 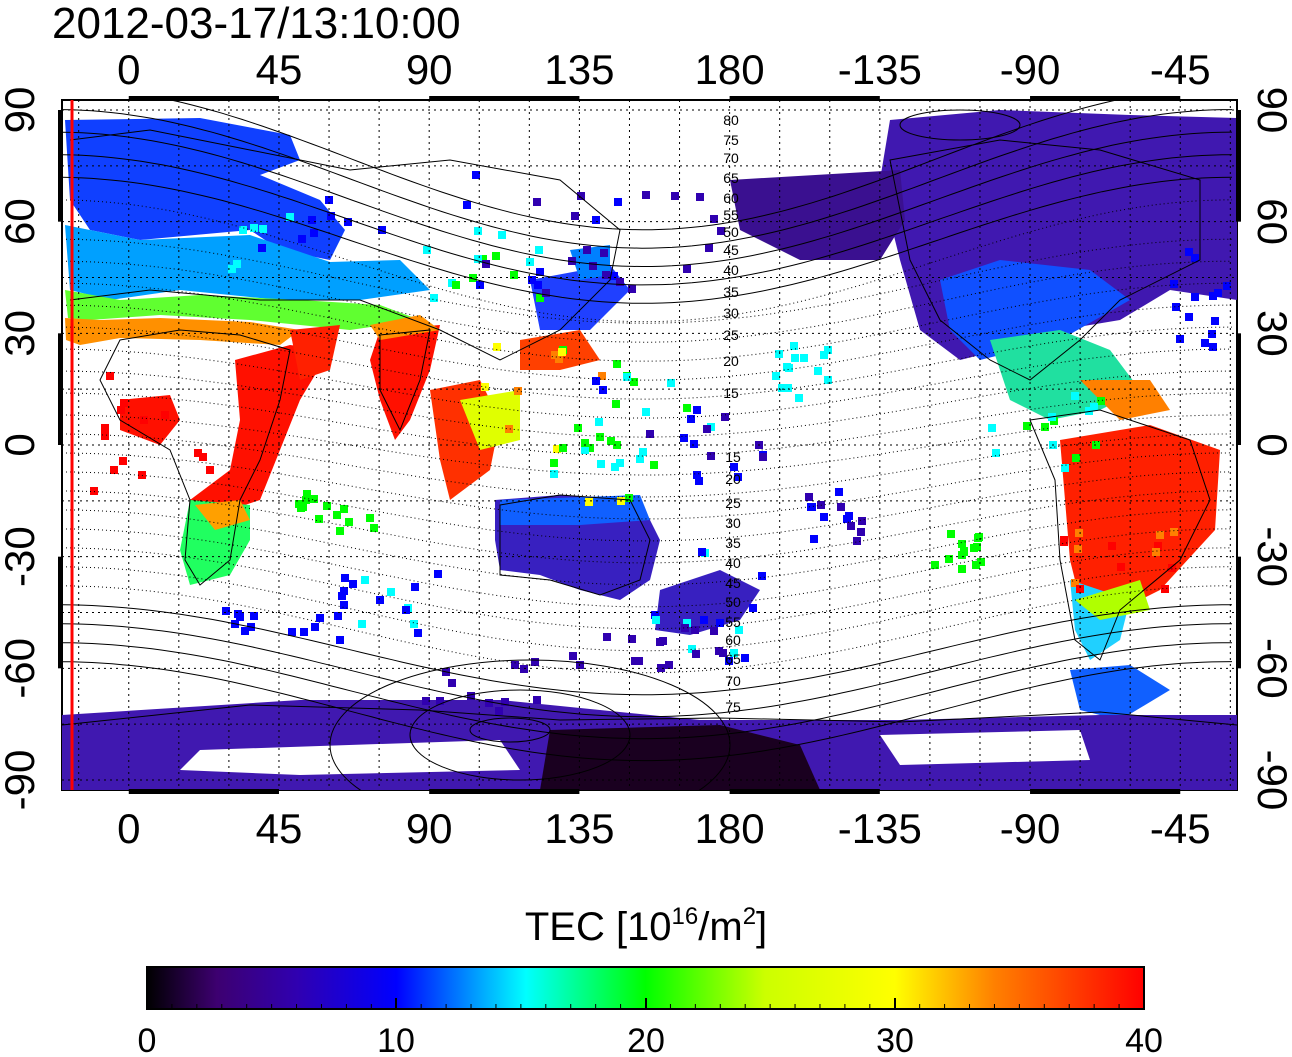 I want to click on south-america-coast, so click(x=1120, y=535).